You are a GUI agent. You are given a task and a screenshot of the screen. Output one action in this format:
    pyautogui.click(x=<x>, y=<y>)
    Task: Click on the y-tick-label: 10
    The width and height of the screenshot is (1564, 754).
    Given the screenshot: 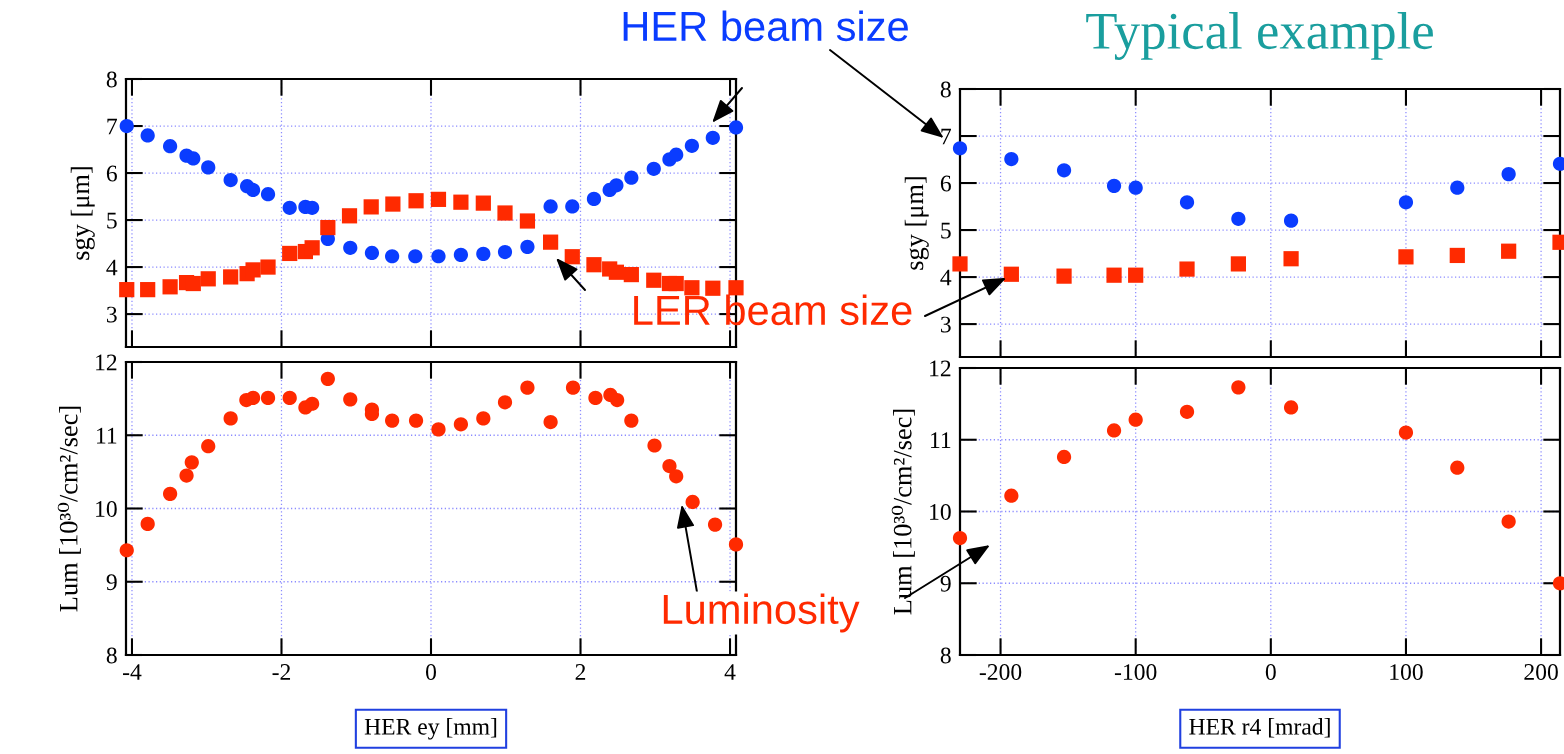 What is the action you would take?
    pyautogui.click(x=940, y=511)
    